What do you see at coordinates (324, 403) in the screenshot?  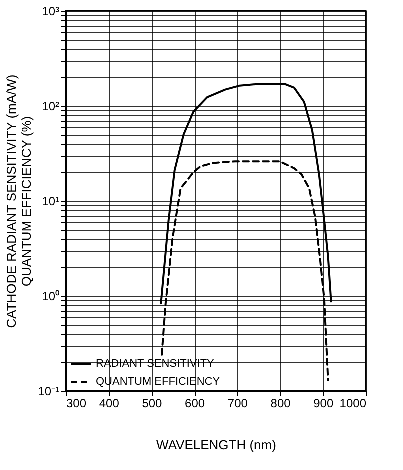 I see `x-tick-label: 900` at bounding box center [324, 403].